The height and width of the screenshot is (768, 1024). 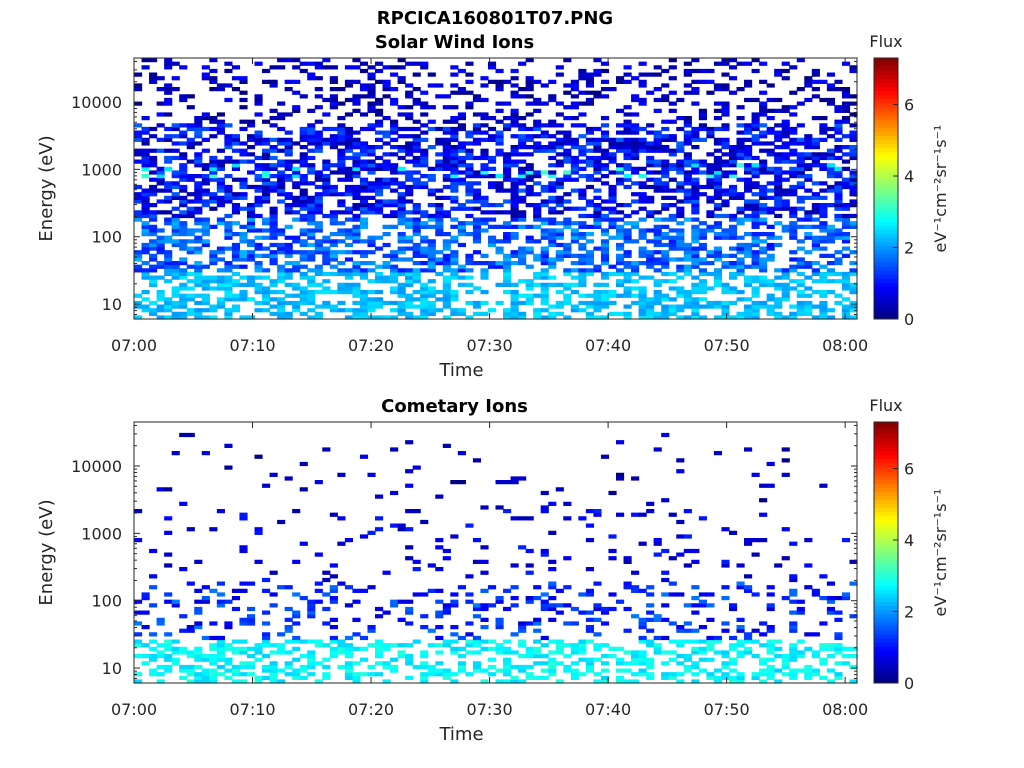 I want to click on y-tick-label: 100, so click(x=106, y=601).